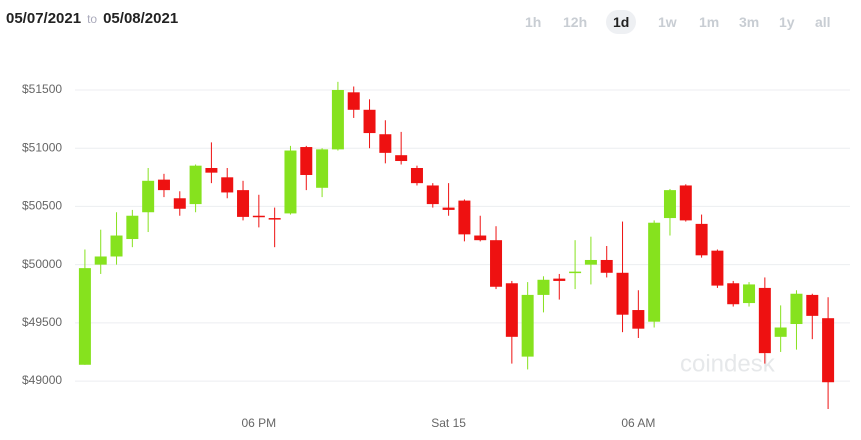 The height and width of the screenshot is (440, 861). I want to click on date-range: 05/07/2021 to 05/08/2021, so click(92, 18).